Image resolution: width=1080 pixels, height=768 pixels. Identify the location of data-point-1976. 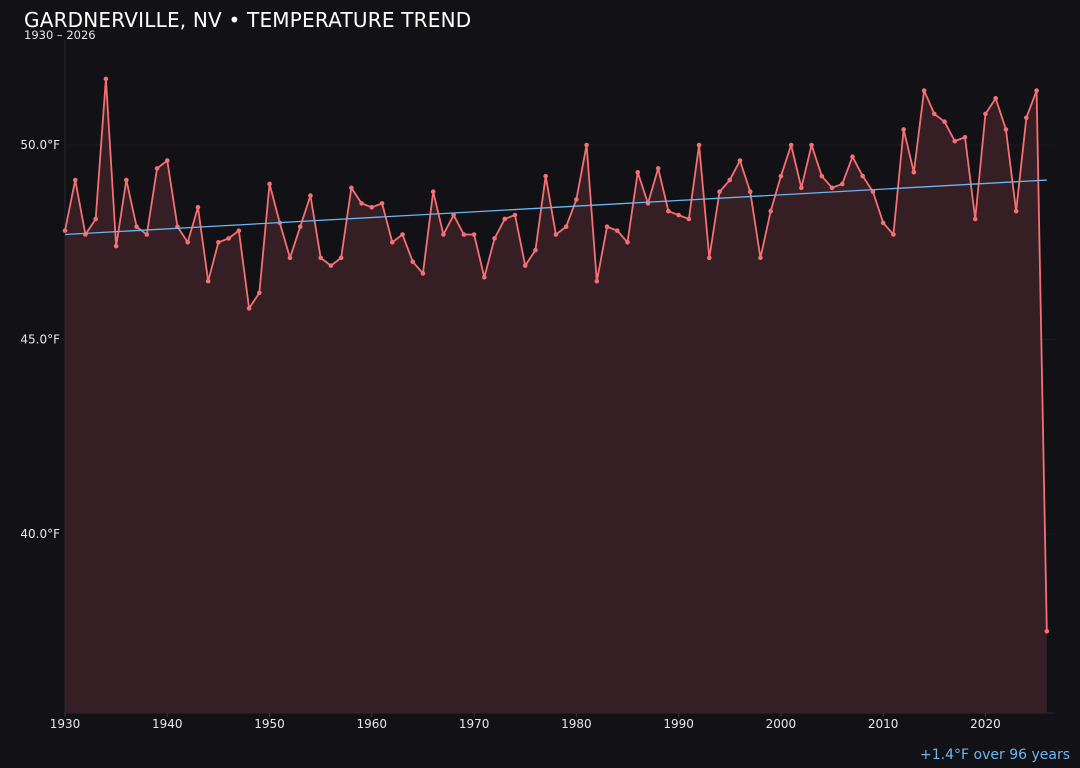
(535, 250).